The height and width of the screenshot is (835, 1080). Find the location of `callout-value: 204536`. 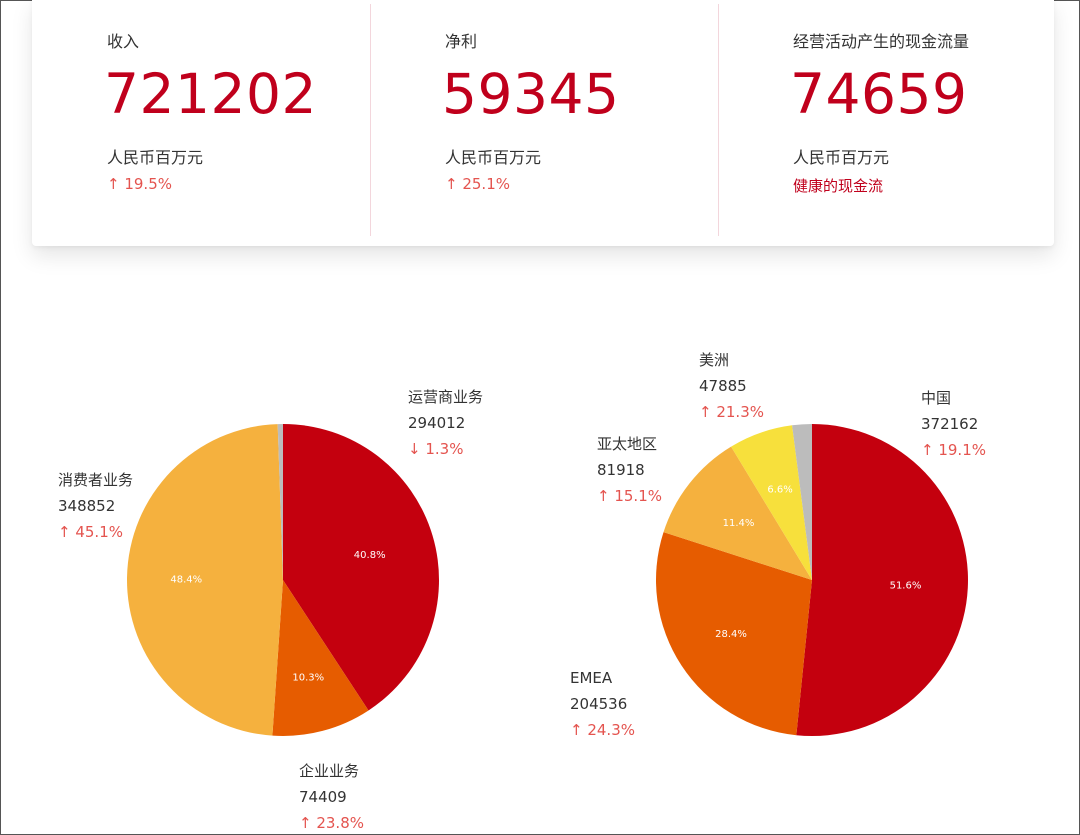

callout-value: 204536 is located at coordinates (599, 704).